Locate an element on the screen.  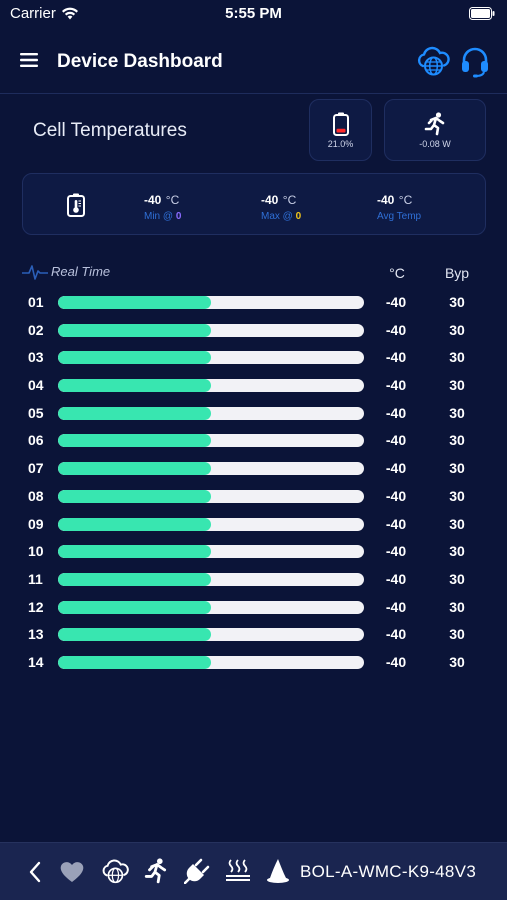
cell-number: 05 is located at coordinates (36, 412).